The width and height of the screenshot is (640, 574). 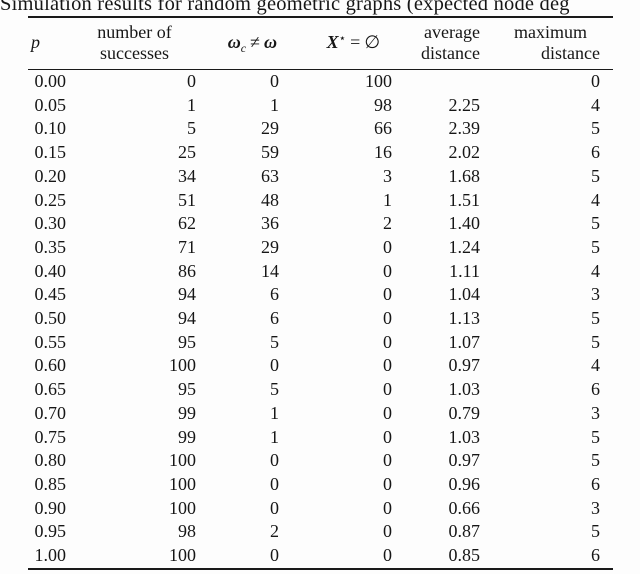 I want to click on table-row: 0.45 94 6 0 1.04 3, so click(x=320, y=295).